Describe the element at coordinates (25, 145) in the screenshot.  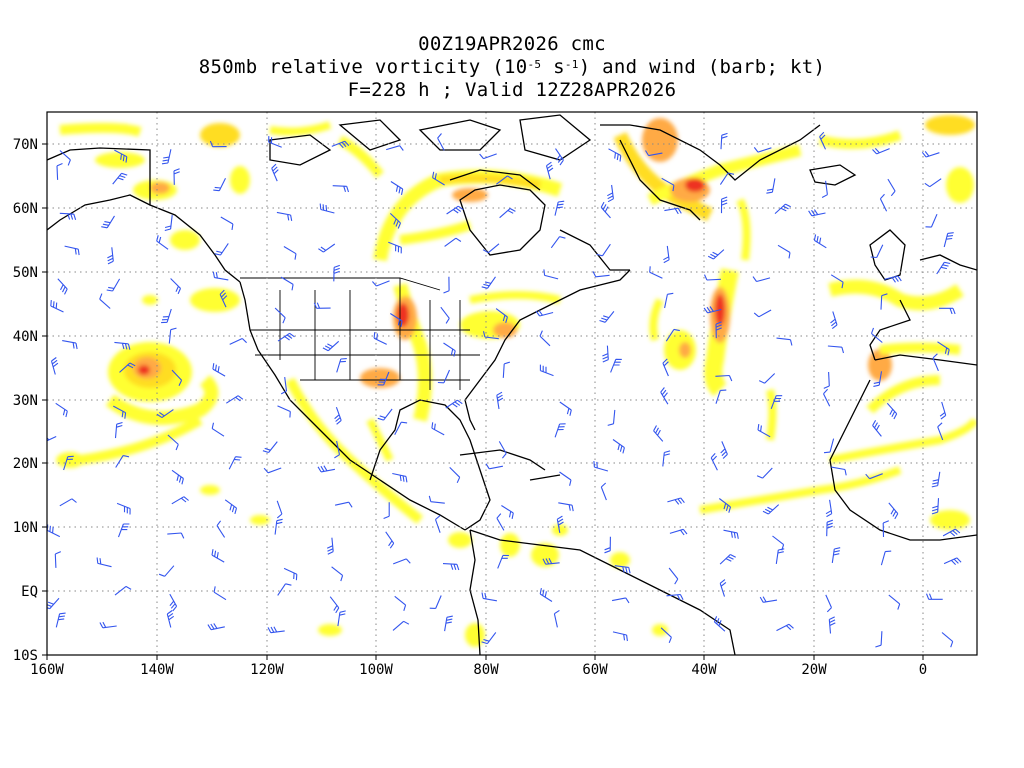
I see `y-tick-label: 70N` at that location.